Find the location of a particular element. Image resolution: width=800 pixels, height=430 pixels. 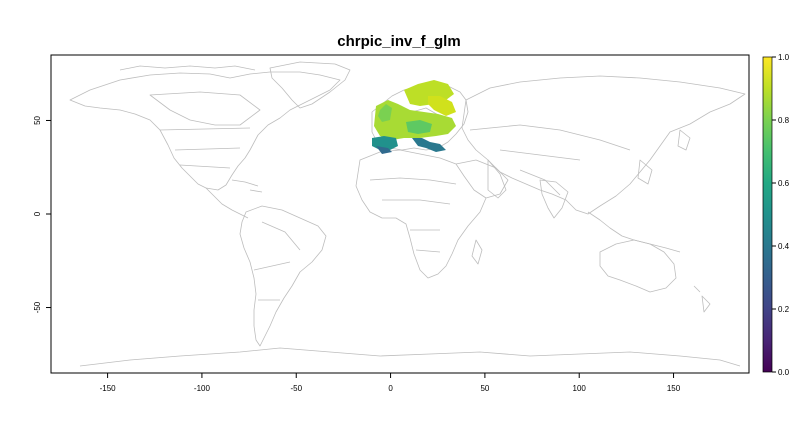

asia-outline is located at coordinates (603, 145).